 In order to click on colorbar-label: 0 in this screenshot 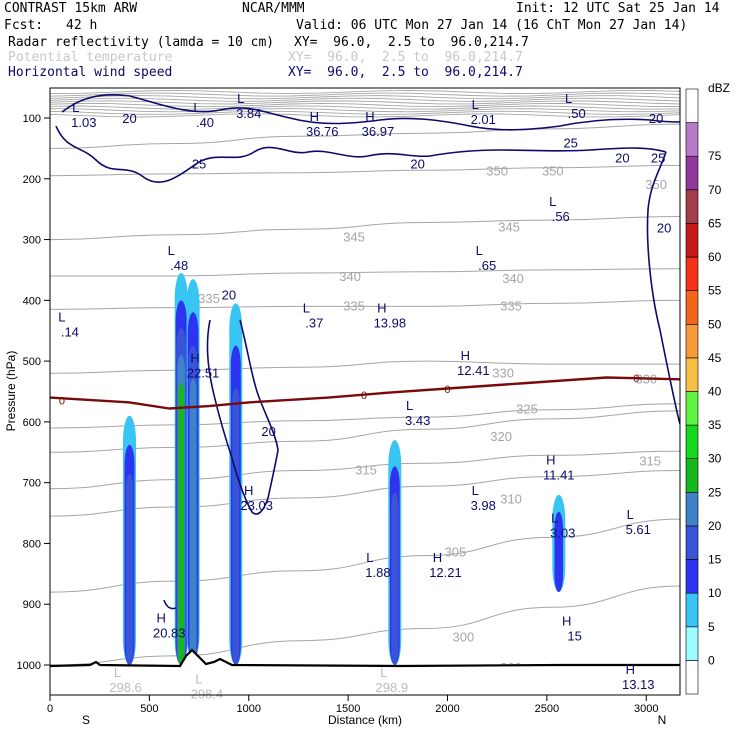, I will do `click(711, 660)`.